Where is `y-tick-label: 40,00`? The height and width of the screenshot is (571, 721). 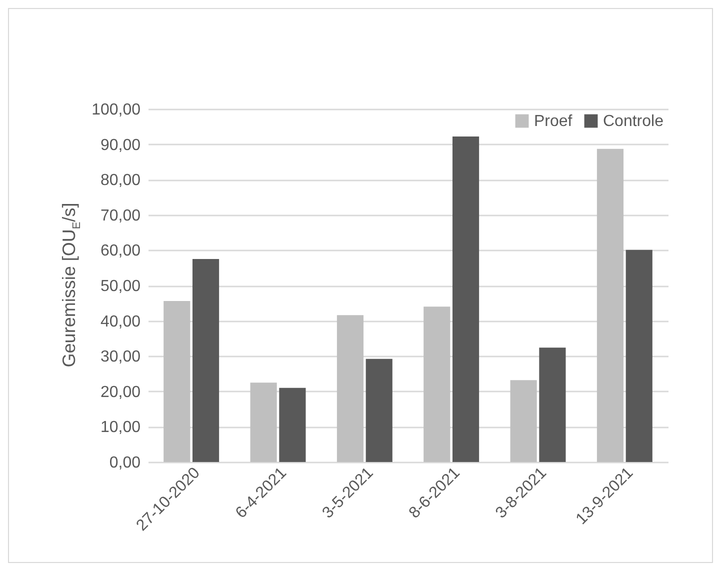
y-tick-label: 40,00 is located at coordinates (120, 321).